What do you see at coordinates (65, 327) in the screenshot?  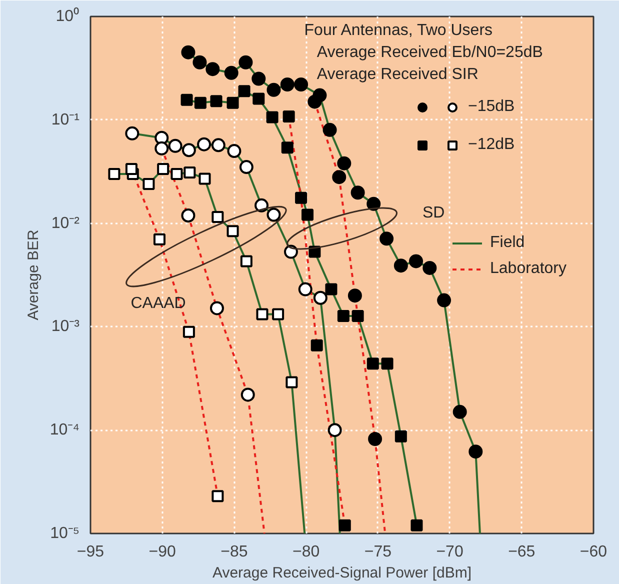 I see `y-tick-label: 10⁻³` at bounding box center [65, 327].